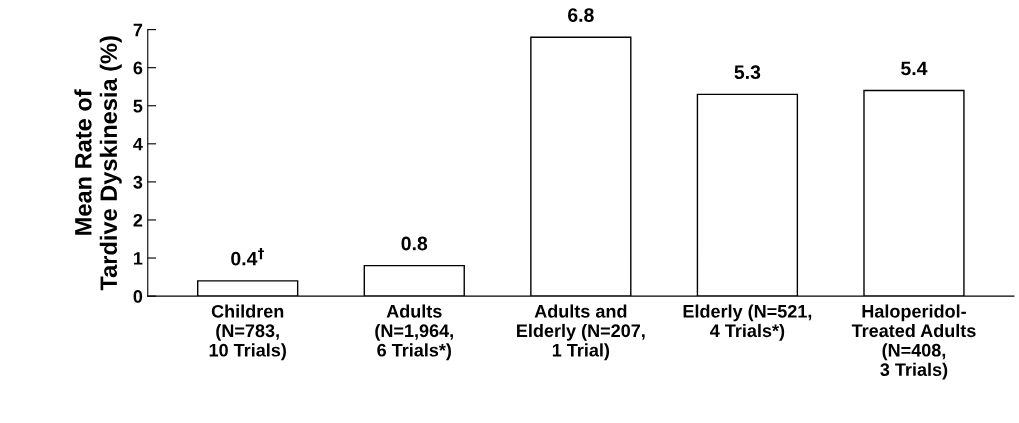 The image size is (1019, 423). Describe the element at coordinates (138, 30) in the screenshot. I see `y-tick-label: 7` at that location.